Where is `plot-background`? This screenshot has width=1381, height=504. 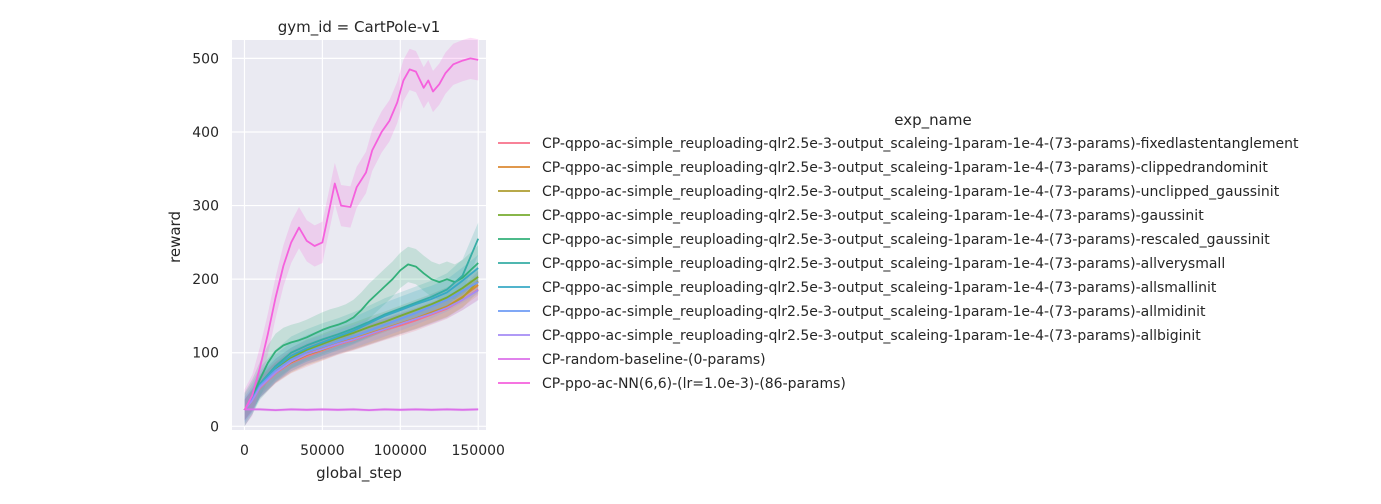 plot-background is located at coordinates (359, 235).